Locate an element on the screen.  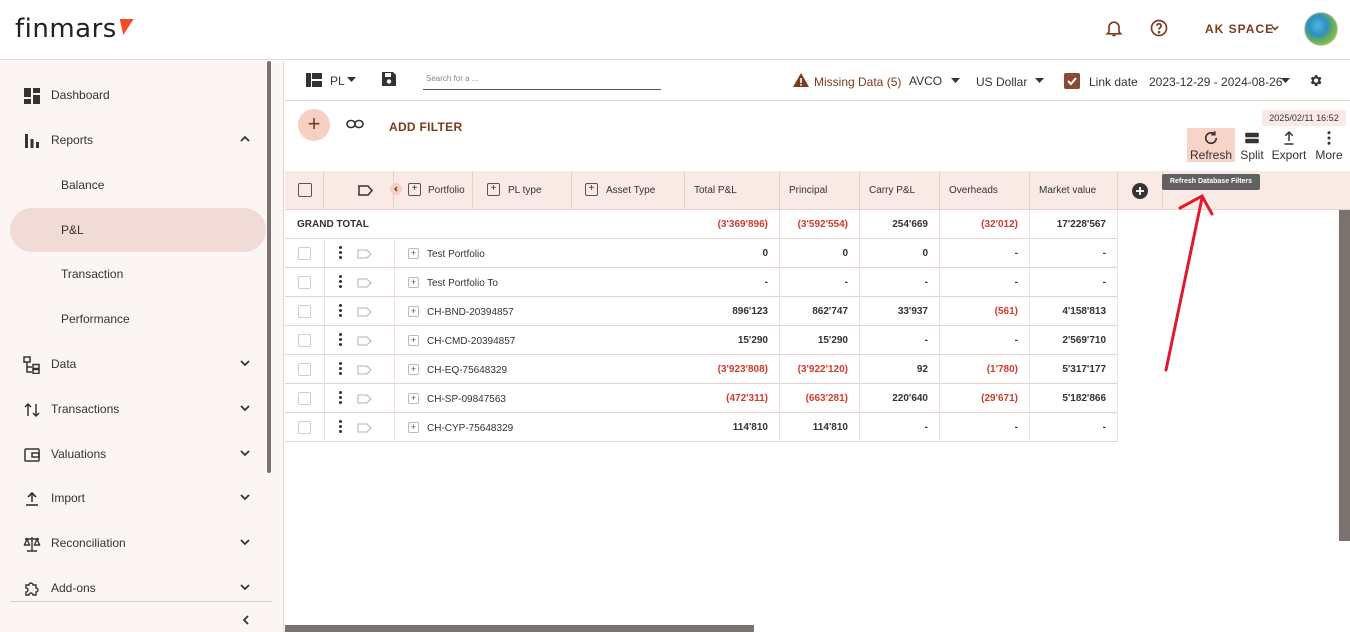
header-principal: Principal is located at coordinates (820, 190).